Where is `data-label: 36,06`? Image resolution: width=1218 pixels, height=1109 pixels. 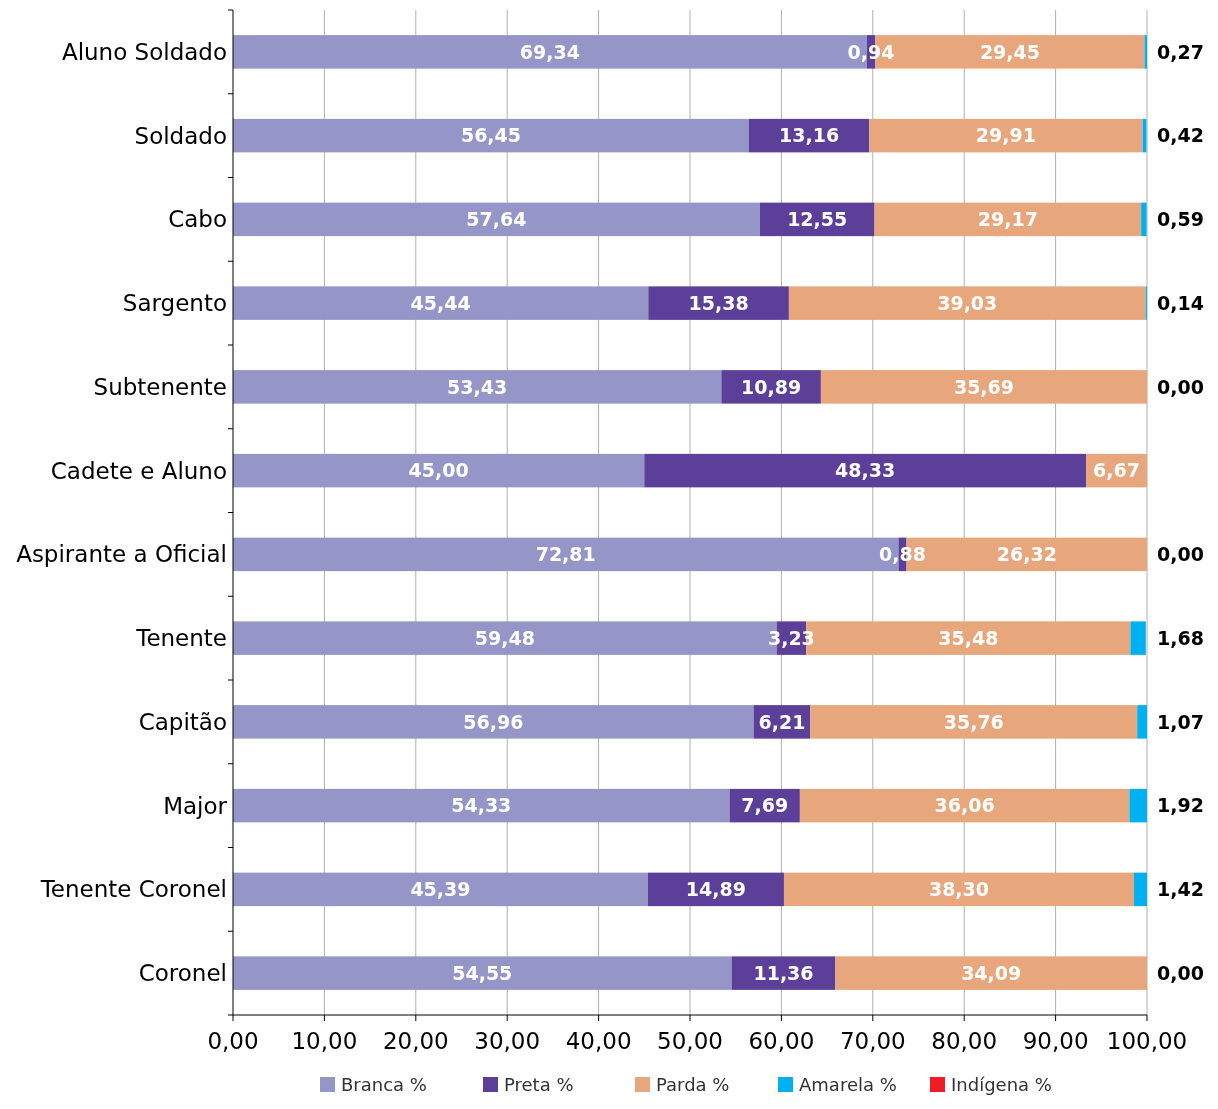 data-label: 36,06 is located at coordinates (964, 805).